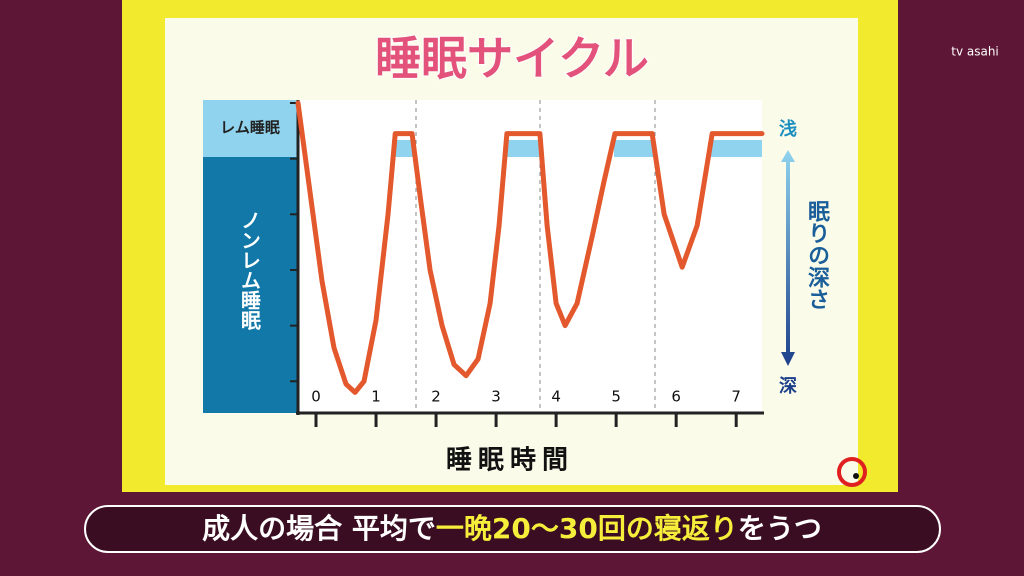  I want to click on nonrem-label: ノンレム睡眠, so click(250, 270).